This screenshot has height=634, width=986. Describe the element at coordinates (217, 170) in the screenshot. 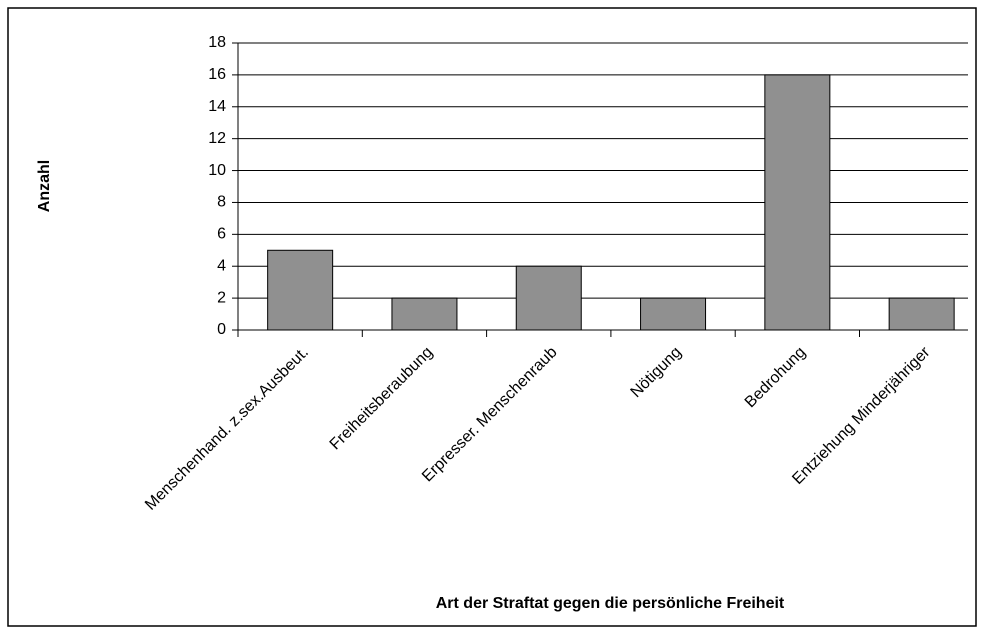

I see `y-tick-label: 10` at that location.